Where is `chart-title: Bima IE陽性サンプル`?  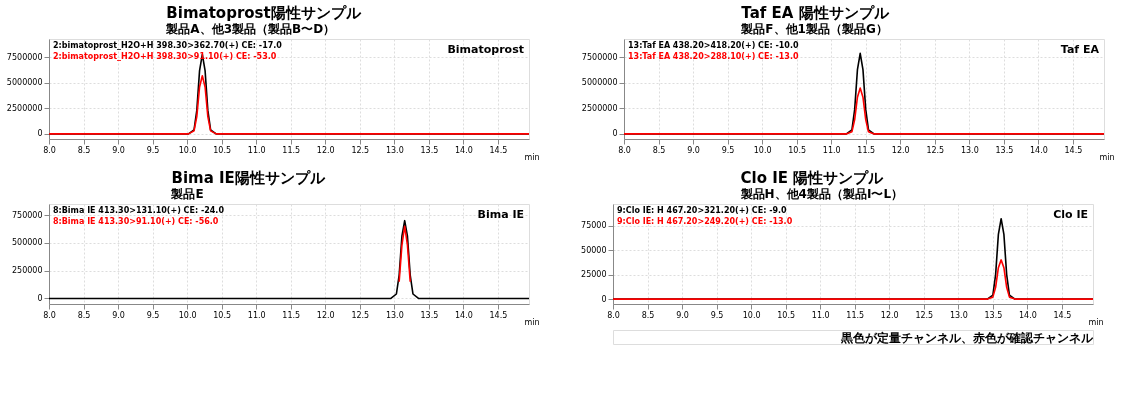
chart-title: Bima IE陽性サンプル is located at coordinates (248, 178).